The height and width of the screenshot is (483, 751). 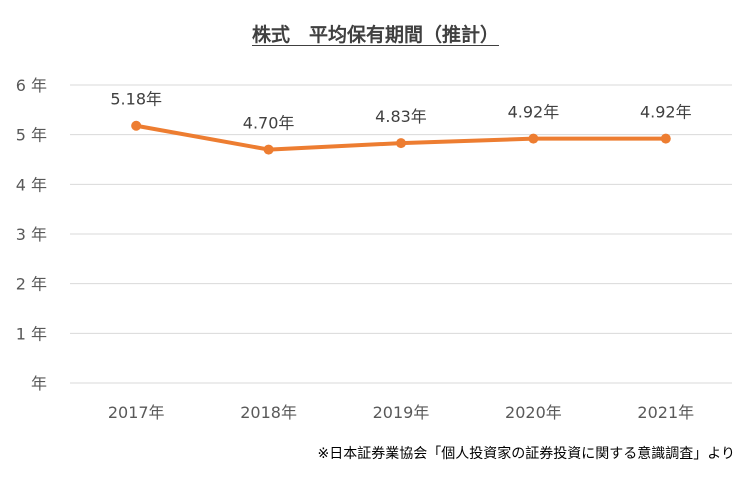 What do you see at coordinates (268, 412) in the screenshot?
I see `x-tick-label: 2018年` at bounding box center [268, 412].